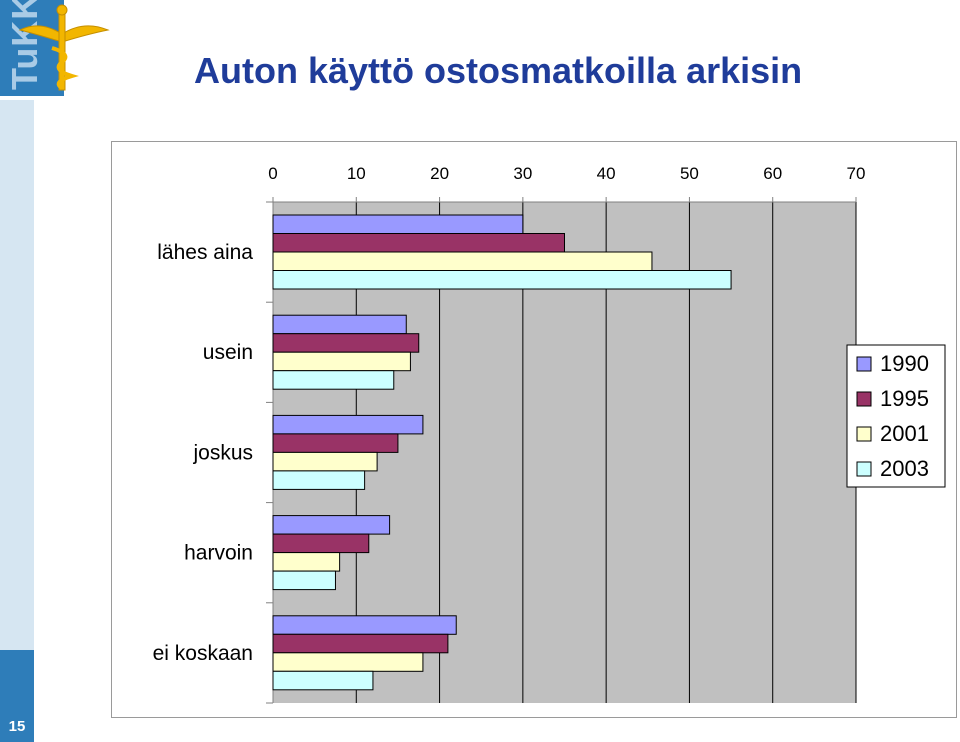 This screenshot has height=742, width=960. Describe the element at coordinates (228, 352) in the screenshot. I see `category-label: usein` at that location.